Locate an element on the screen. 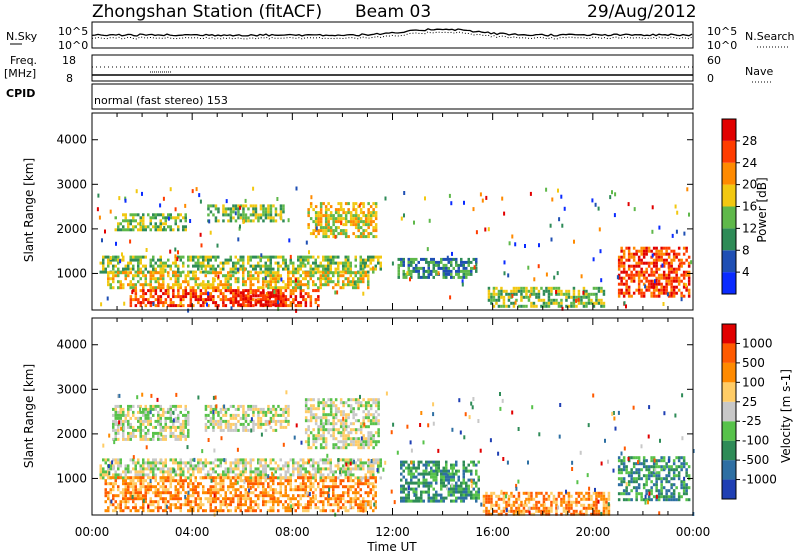  noise-tick-top-left: 10^5 is located at coordinates (73, 31).